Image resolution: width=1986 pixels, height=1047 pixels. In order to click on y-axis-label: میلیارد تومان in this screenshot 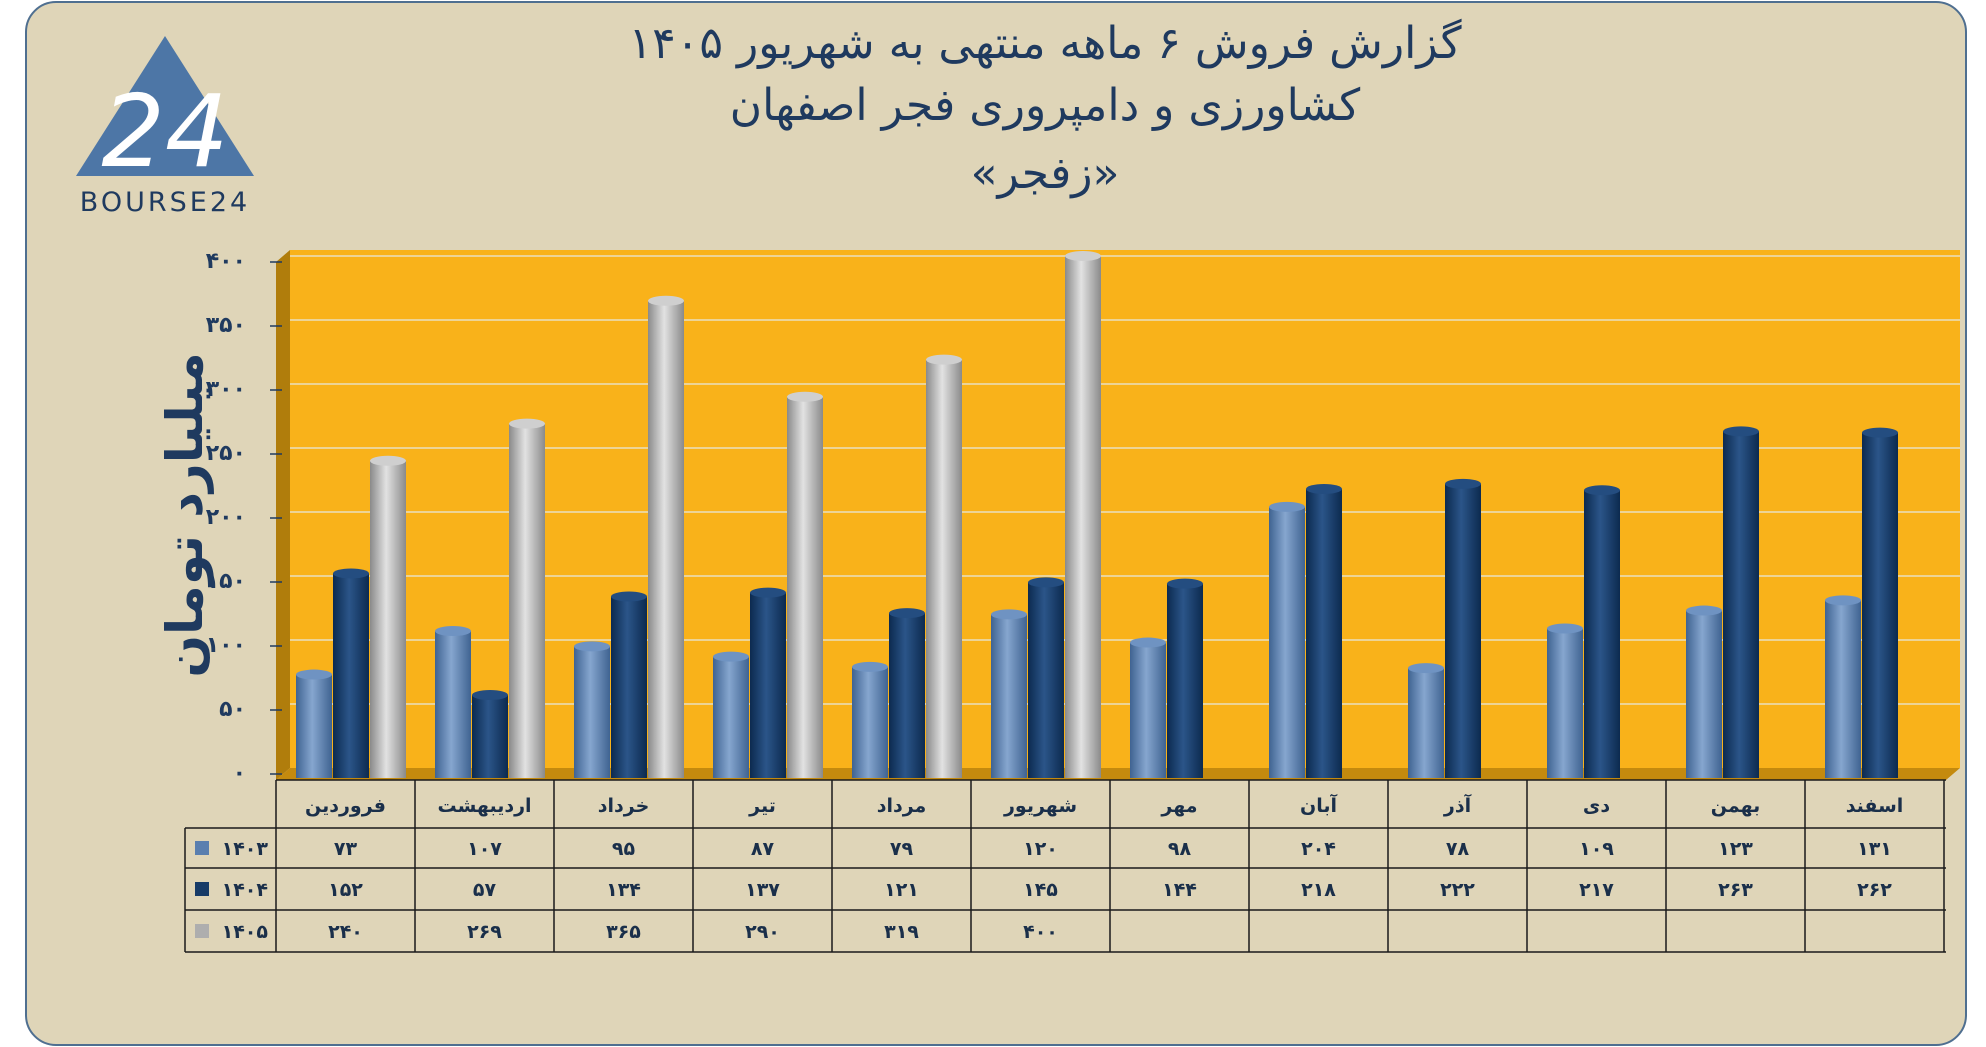, I will do `click(185, 514)`.